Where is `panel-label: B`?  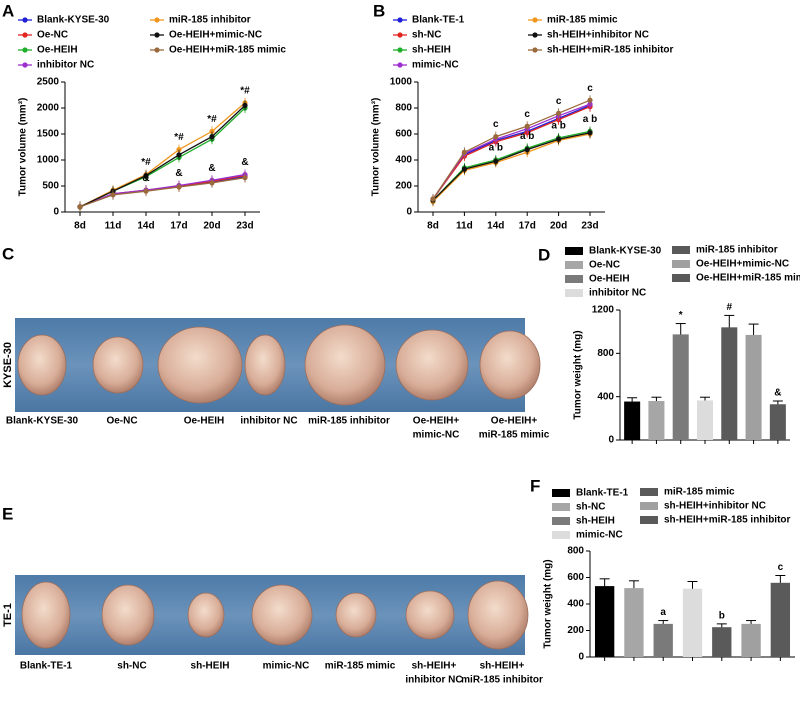
panel-label: B is located at coordinates (379, 10).